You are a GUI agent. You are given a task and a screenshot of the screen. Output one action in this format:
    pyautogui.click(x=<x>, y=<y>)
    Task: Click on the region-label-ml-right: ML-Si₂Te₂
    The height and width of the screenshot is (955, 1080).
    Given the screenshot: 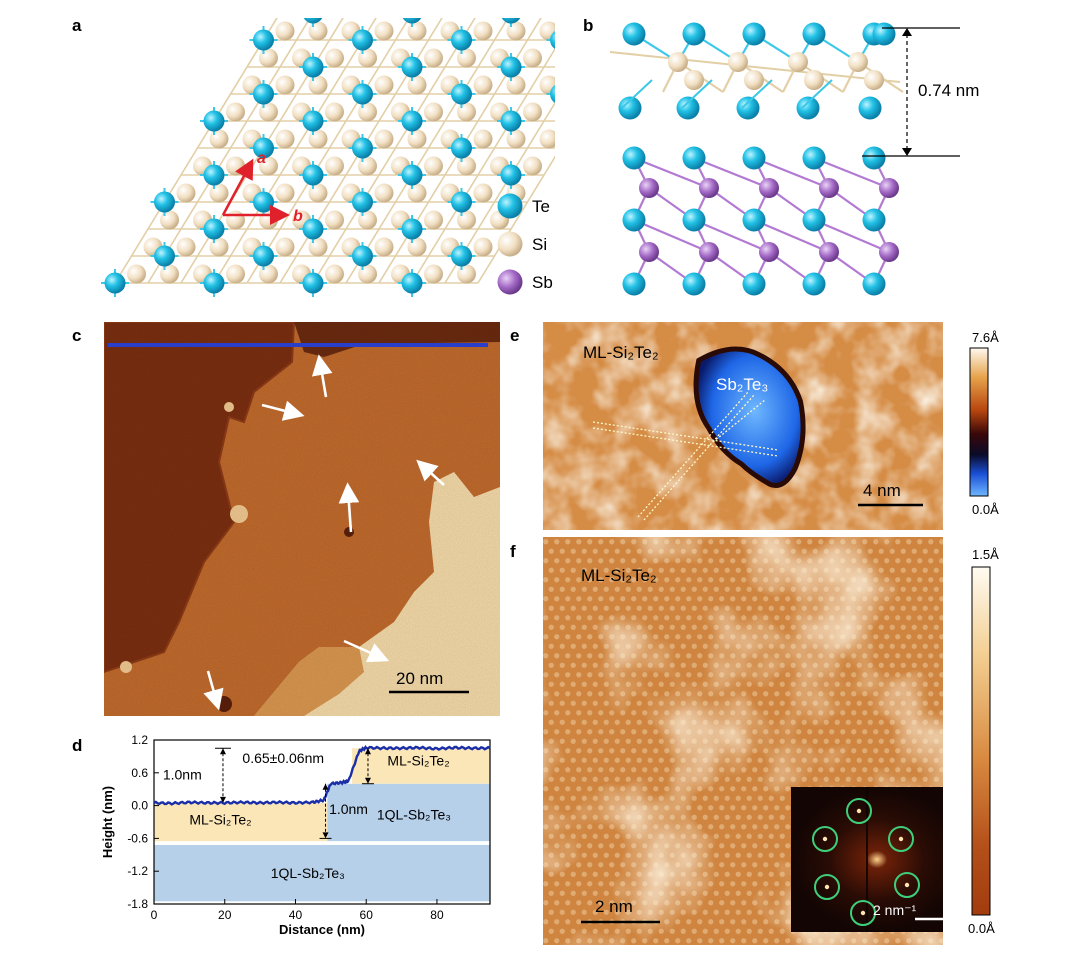 What is the action you would take?
    pyautogui.click(x=418, y=761)
    